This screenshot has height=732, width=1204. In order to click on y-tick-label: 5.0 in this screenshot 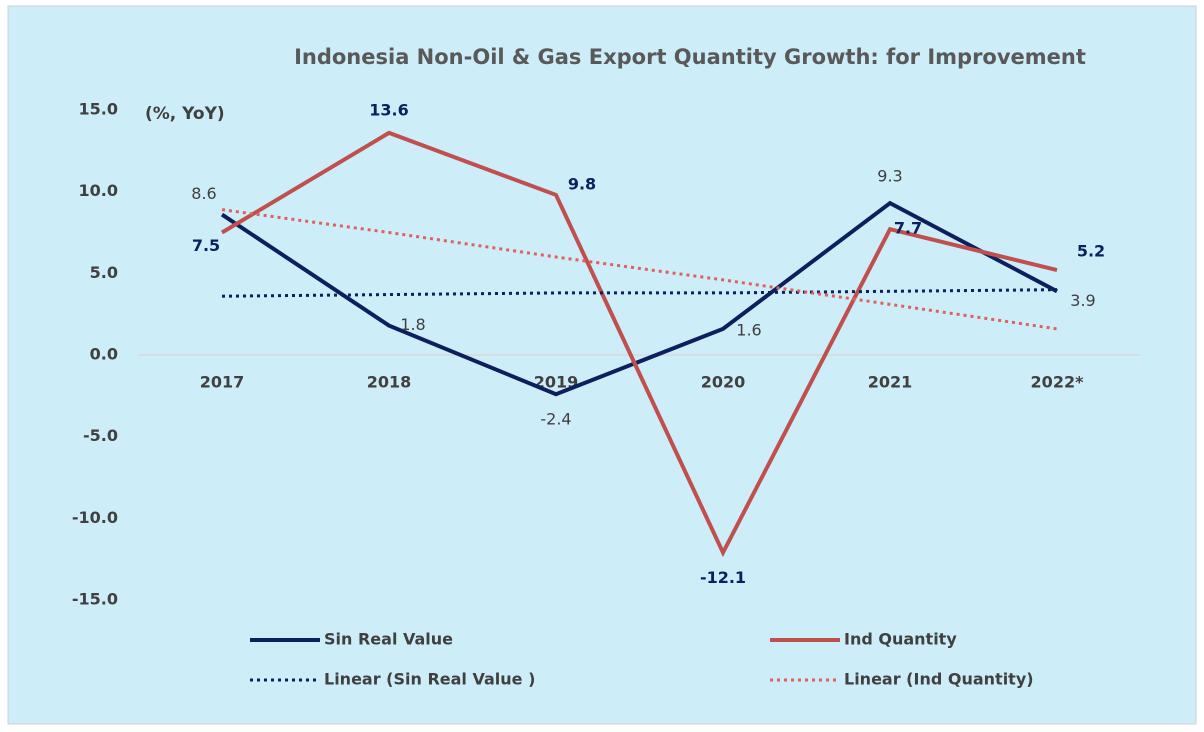, I will do `click(104, 272)`.